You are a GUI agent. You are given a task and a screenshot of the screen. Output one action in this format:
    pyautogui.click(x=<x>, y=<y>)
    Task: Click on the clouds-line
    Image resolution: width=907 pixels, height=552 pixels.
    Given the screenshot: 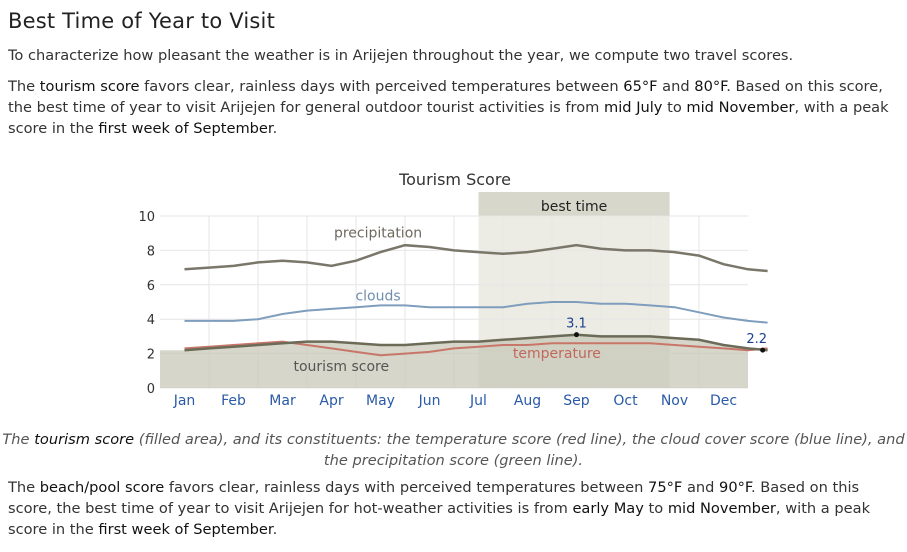 What is the action you would take?
    pyautogui.click(x=476, y=312)
    